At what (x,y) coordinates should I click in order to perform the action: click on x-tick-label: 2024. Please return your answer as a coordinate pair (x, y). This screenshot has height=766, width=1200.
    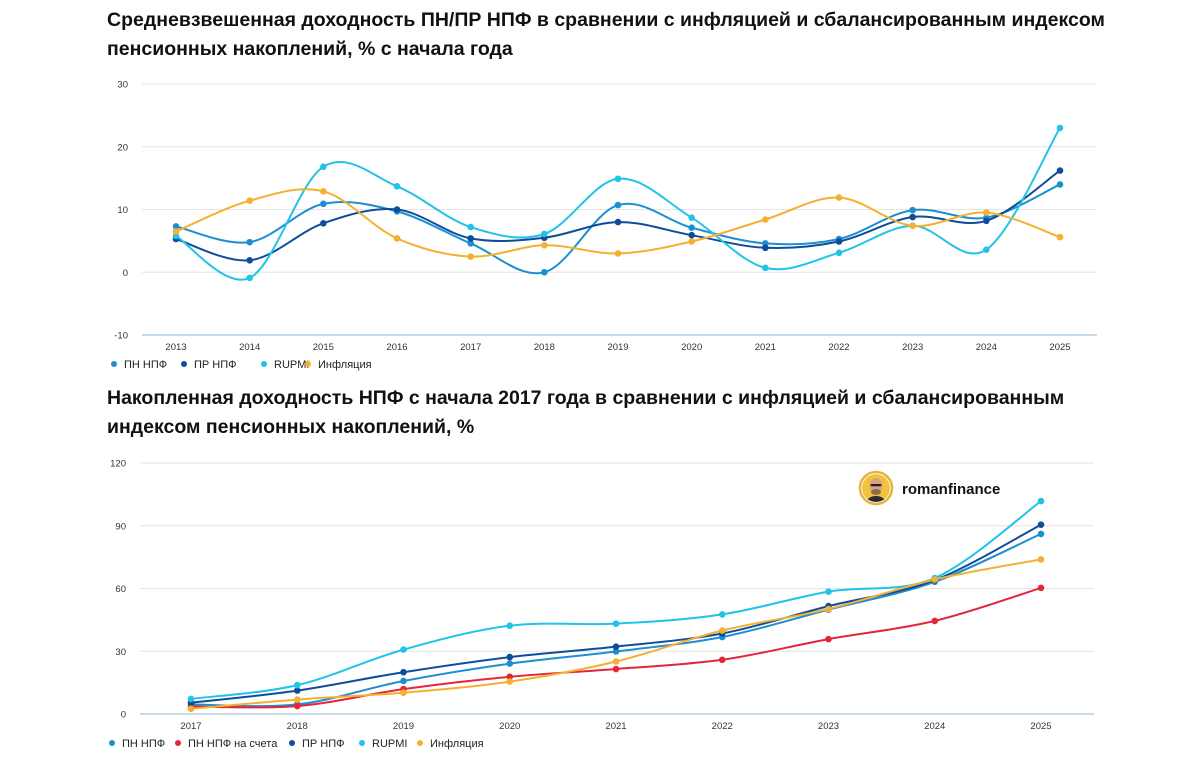
    Looking at the image, I should click on (934, 726).